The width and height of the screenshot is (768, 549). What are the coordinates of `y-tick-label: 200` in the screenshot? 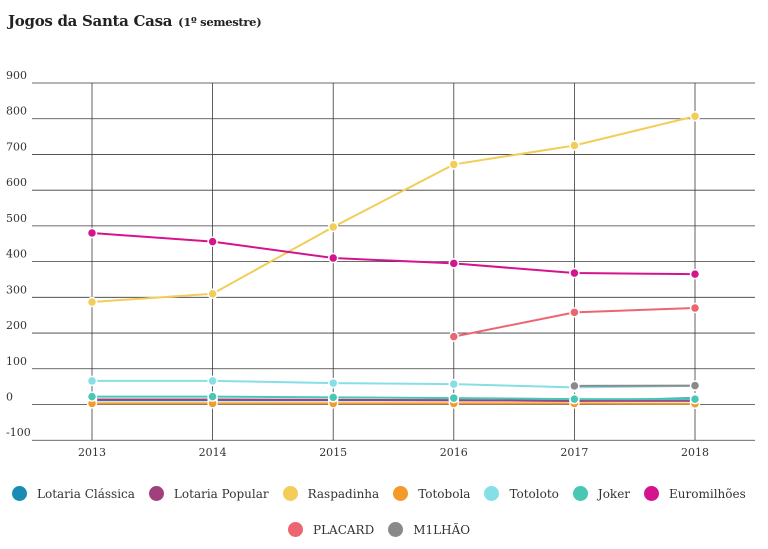 It's located at (16, 325).